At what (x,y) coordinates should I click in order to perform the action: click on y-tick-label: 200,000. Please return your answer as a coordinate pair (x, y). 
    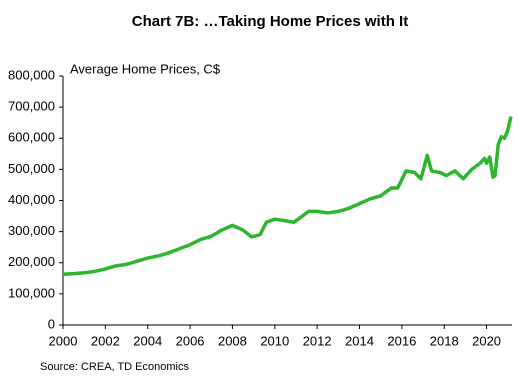
    Looking at the image, I should click on (31, 261).